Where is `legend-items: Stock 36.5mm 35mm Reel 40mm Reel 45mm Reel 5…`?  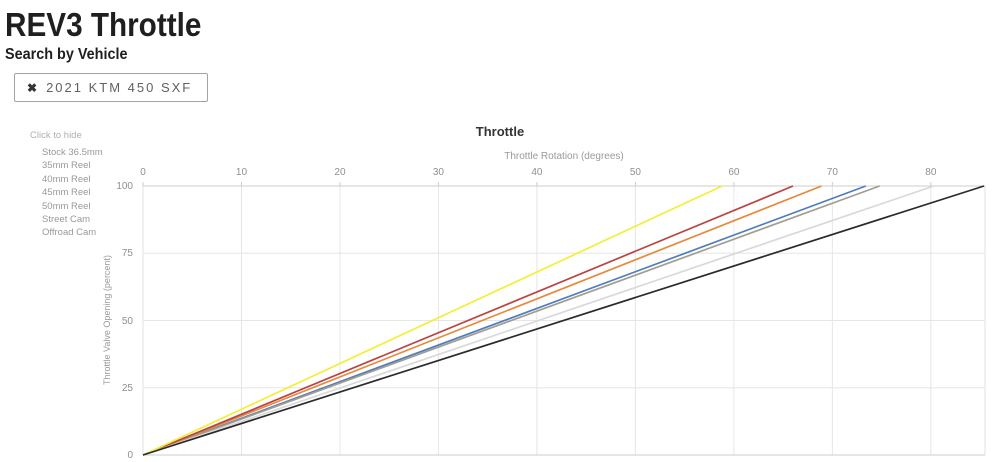 legend-items: Stock 36.5mm 35mm Reel 40mm Reel 45mm Reel 5… is located at coordinates (85, 193).